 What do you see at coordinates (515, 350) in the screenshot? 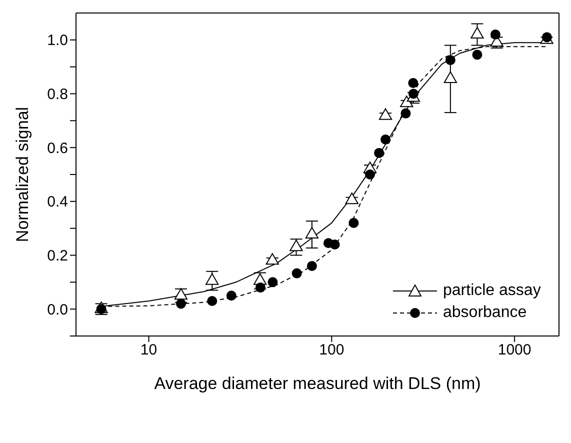
I see `x-tick-label: 1000` at bounding box center [515, 350].